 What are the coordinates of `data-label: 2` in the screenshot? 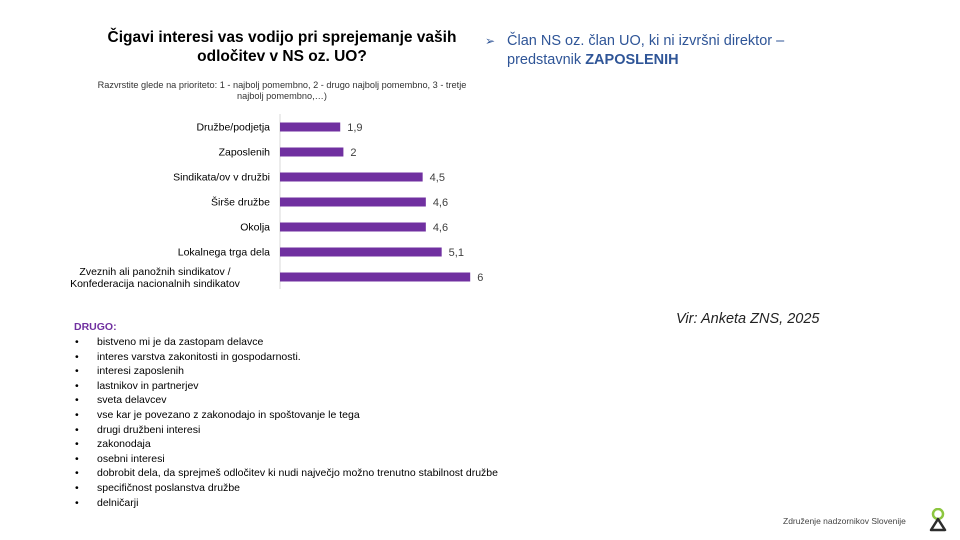 It's located at (353, 153).